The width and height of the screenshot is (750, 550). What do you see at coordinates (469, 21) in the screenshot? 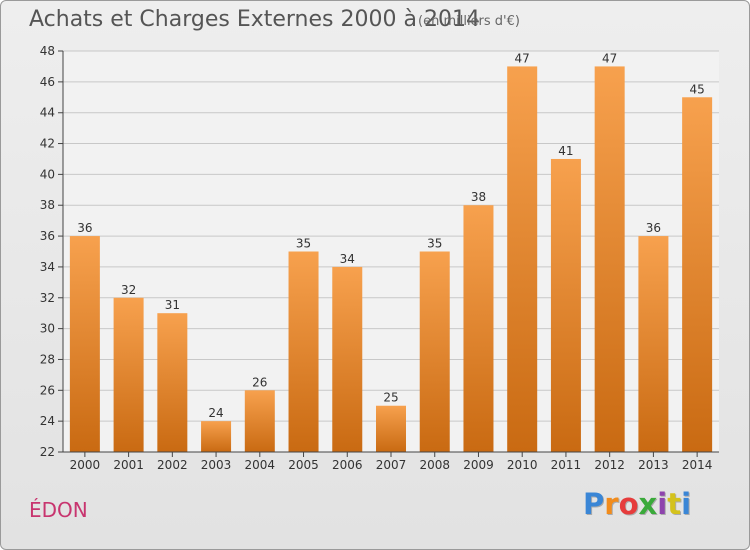
I see `chart-subtitle: (en milliers d'€)` at bounding box center [469, 21].